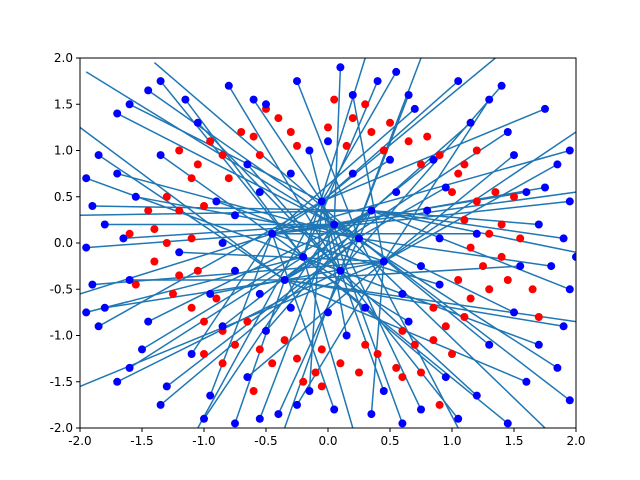 Image resolution: width=640 pixels, height=480 pixels. What do you see at coordinates (203, 441) in the screenshot?
I see `x-tick-label: -1.0` at bounding box center [203, 441].